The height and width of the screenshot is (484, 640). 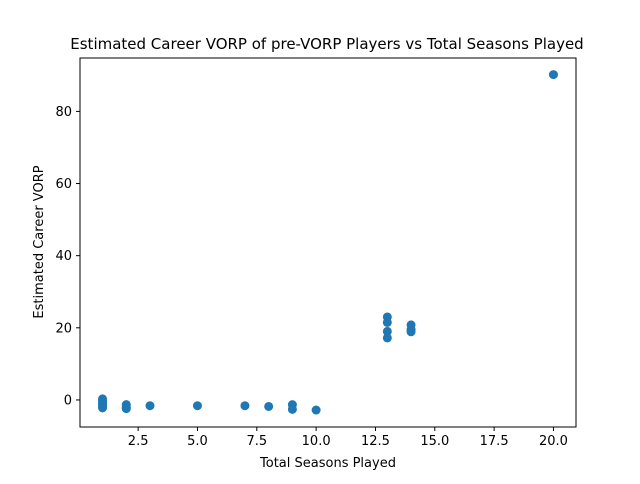 I want to click on y-tick-label: 80, so click(x=63, y=112).